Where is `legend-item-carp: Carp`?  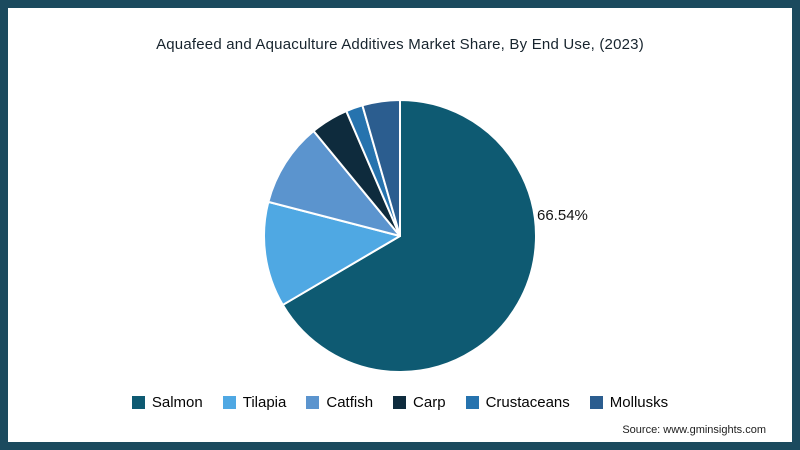
legend-item-carp: Carp is located at coordinates (419, 402).